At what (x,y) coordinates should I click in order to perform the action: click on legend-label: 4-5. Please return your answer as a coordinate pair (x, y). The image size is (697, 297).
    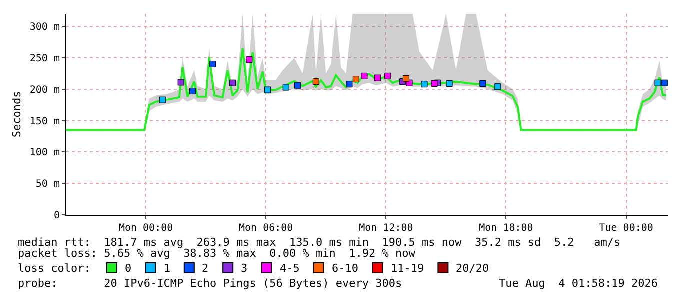
    Looking at the image, I should click on (290, 268).